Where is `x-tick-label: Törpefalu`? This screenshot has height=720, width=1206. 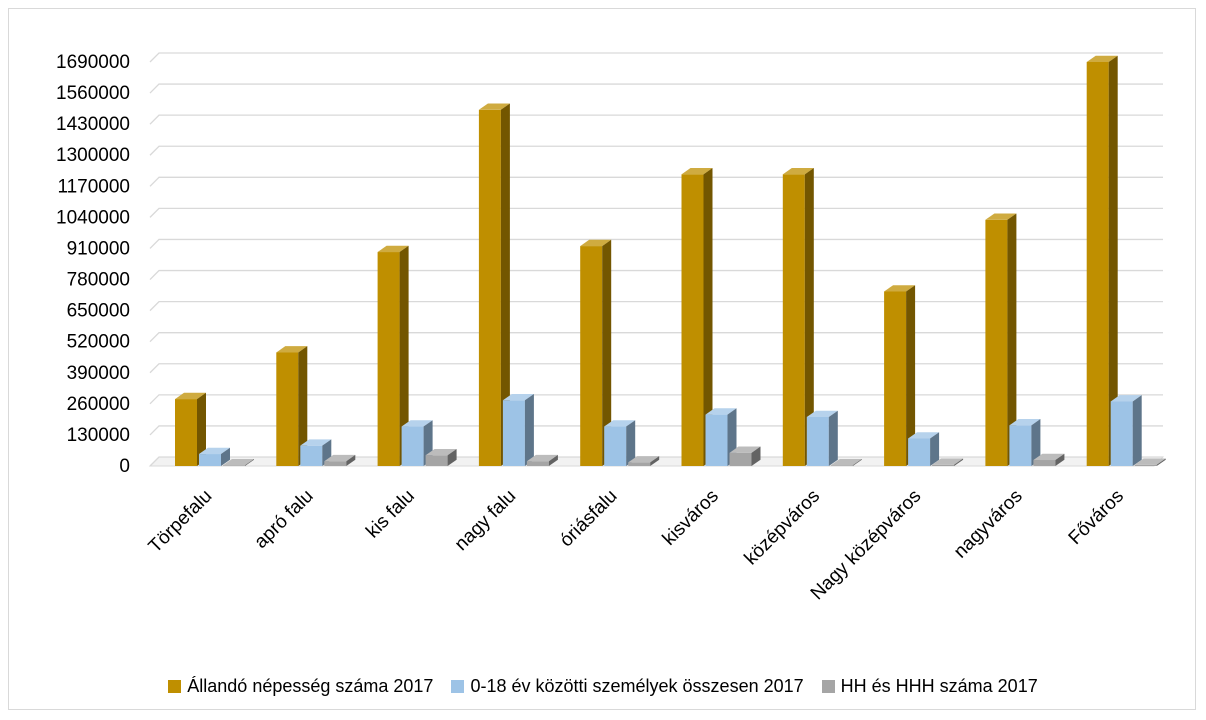
x-tick-label: Törpefalu is located at coordinates (181, 522).